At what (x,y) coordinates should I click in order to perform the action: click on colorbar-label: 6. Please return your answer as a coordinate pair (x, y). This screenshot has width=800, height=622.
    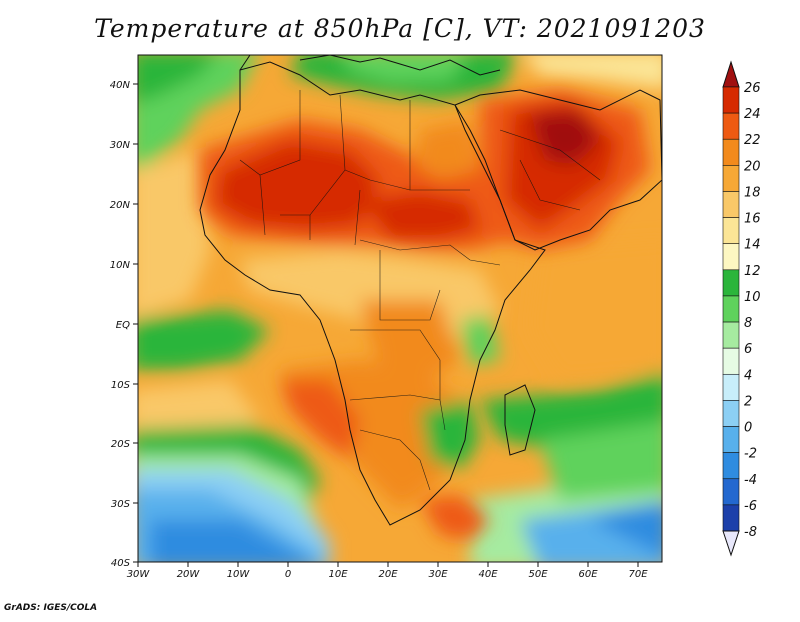
    Looking at the image, I should click on (748, 349).